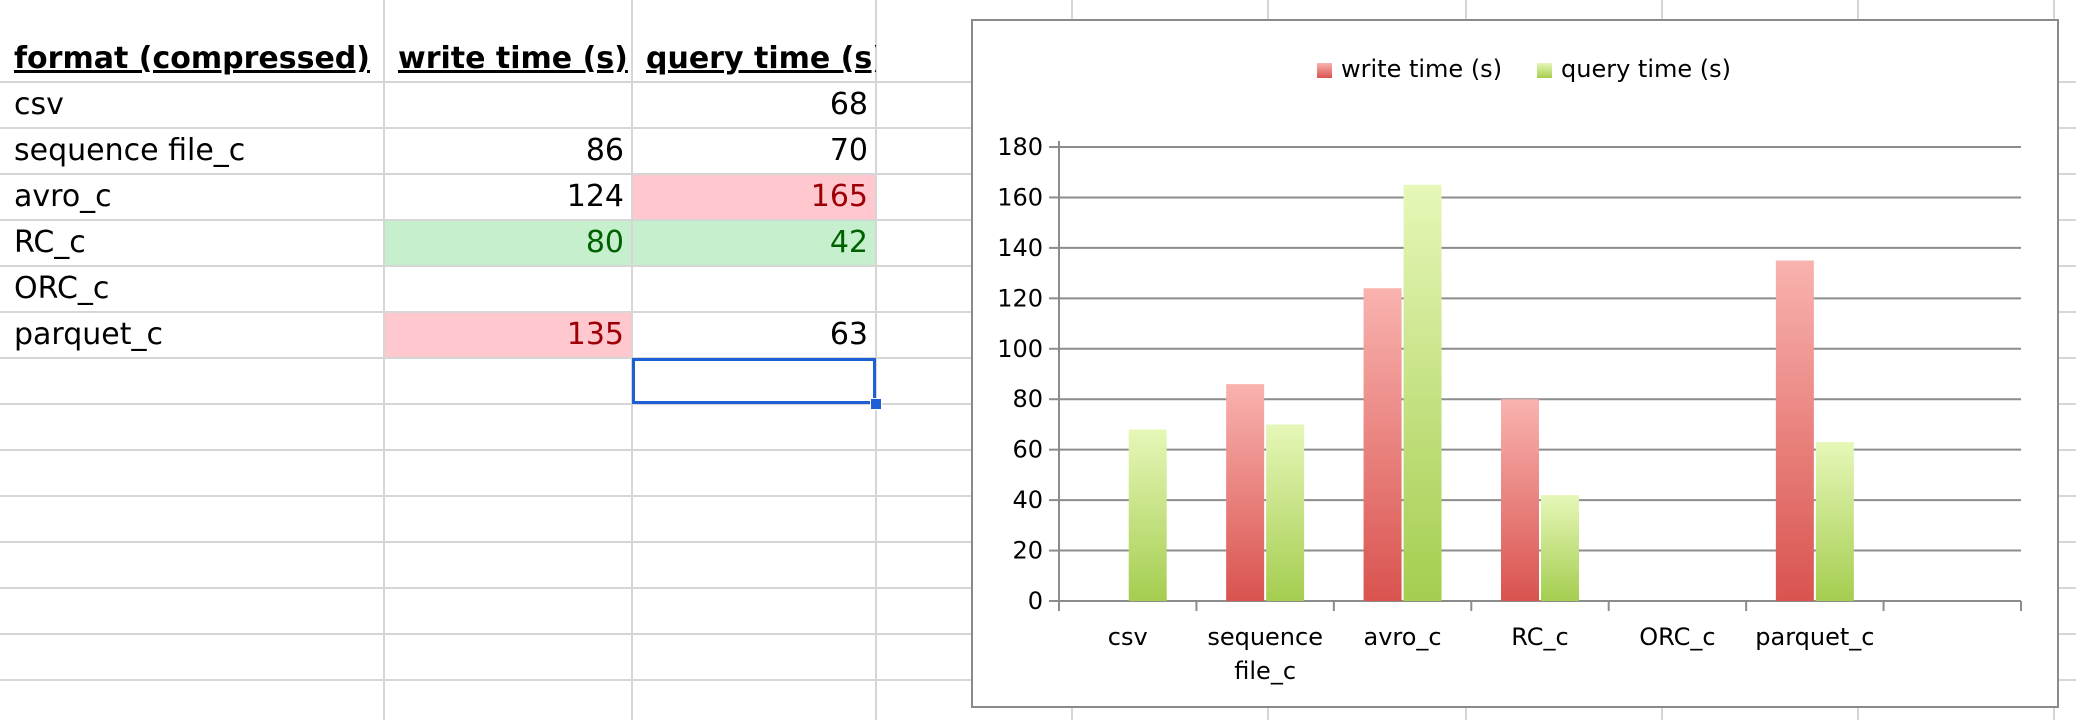 The height and width of the screenshot is (720, 2076). Describe the element at coordinates (62, 288) in the screenshot. I see `format-cell: ORC_c` at that location.